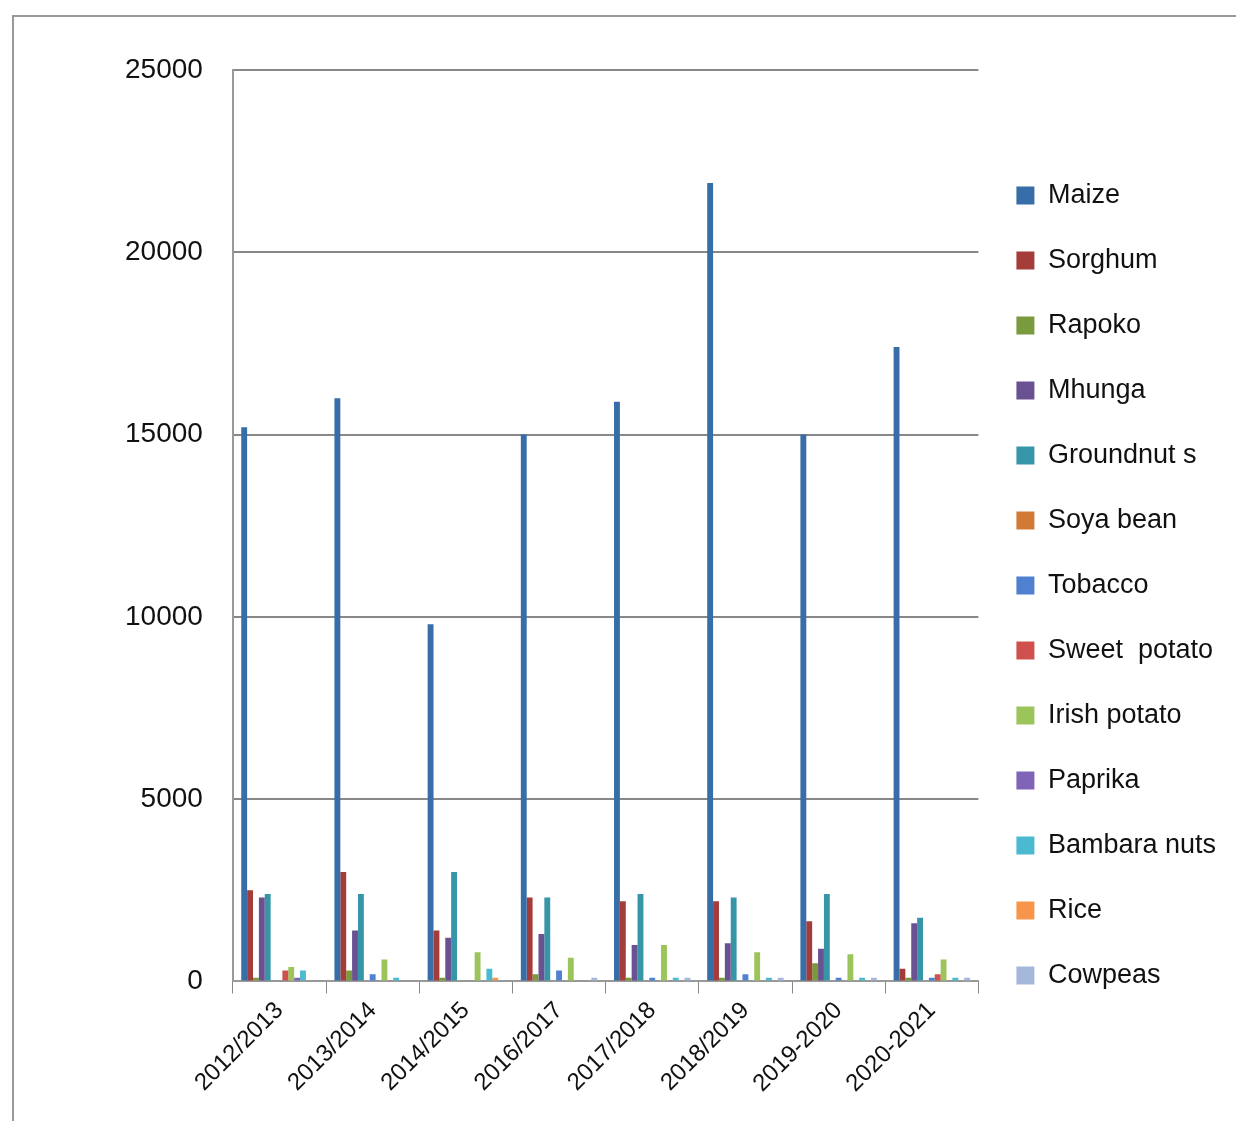 The width and height of the screenshot is (1236, 1121). I want to click on y-tick-label: 10000, so click(163, 615).